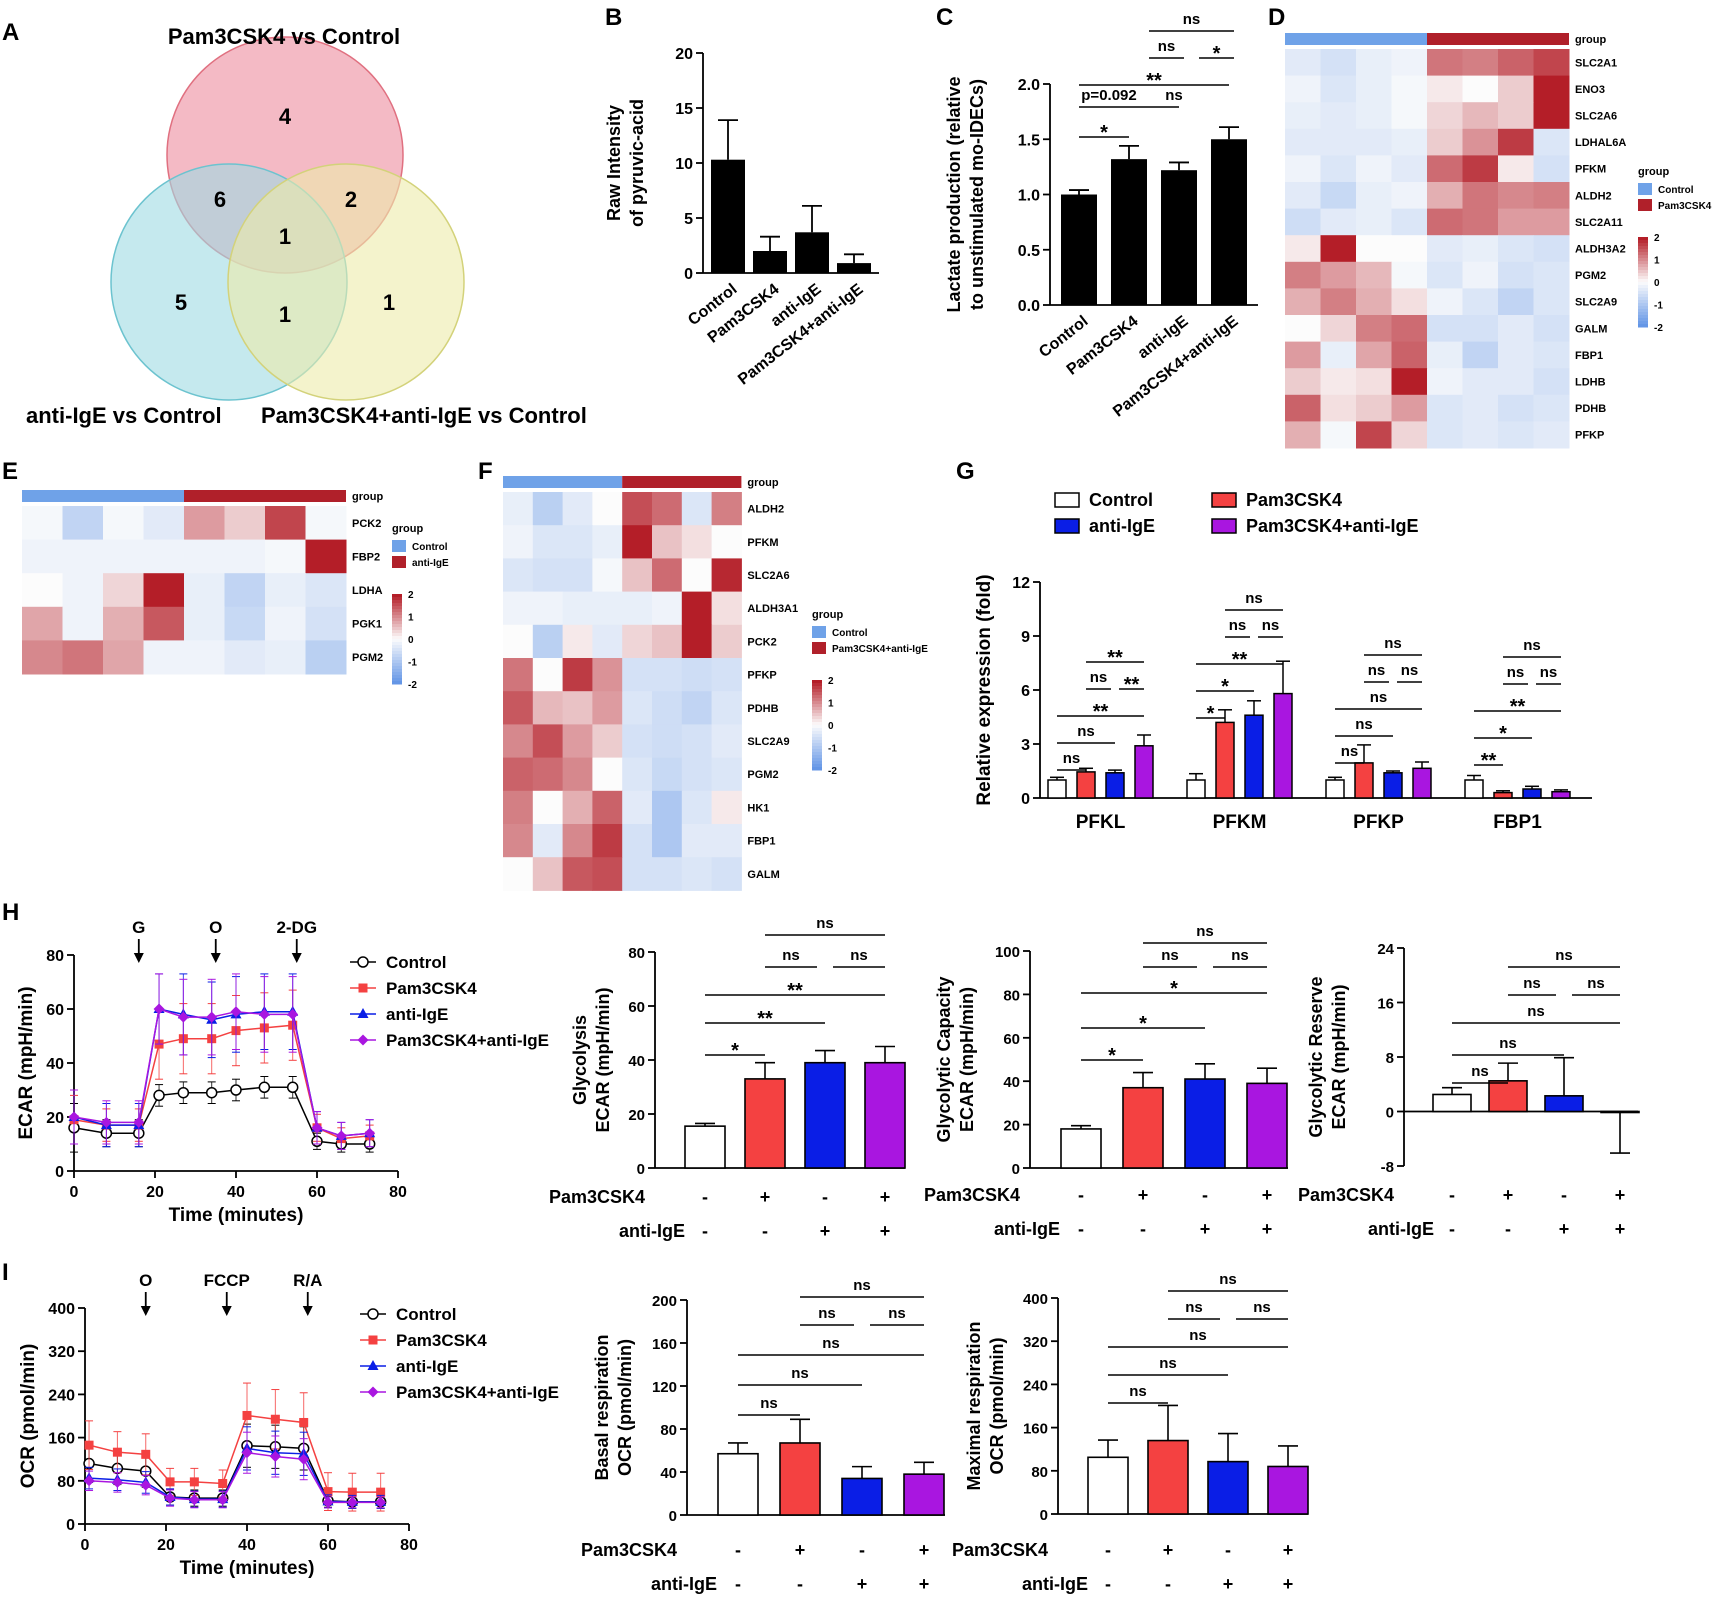  Describe the element at coordinates (684, 164) in the screenshot. I see `panel-b-y-tick-label: 10` at that location.